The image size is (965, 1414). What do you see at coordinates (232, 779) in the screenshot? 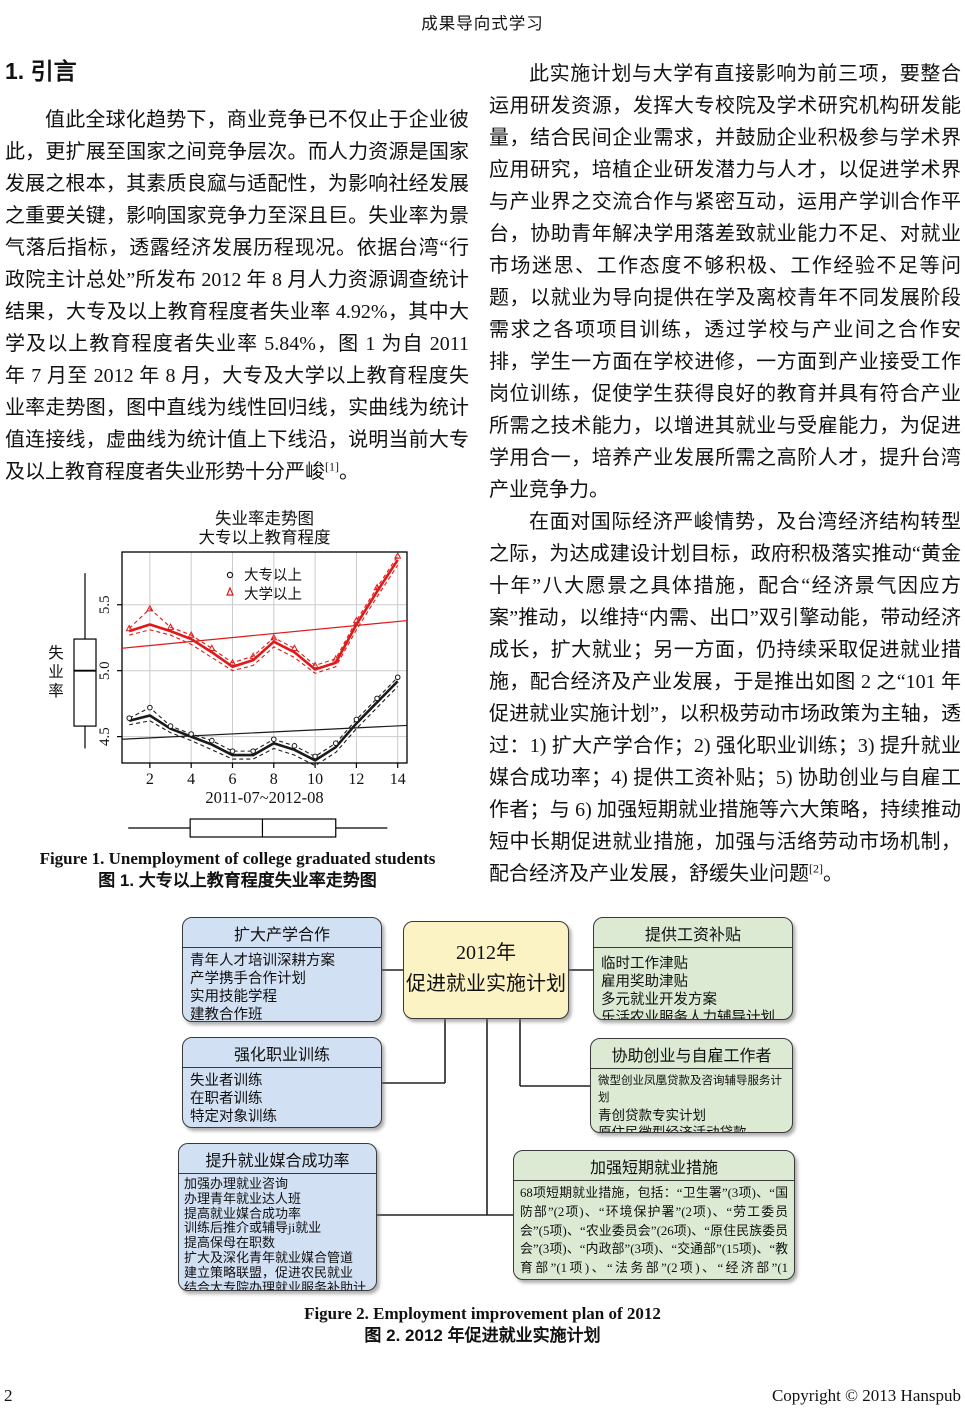
I see `svg-text: 6` at bounding box center [232, 779].